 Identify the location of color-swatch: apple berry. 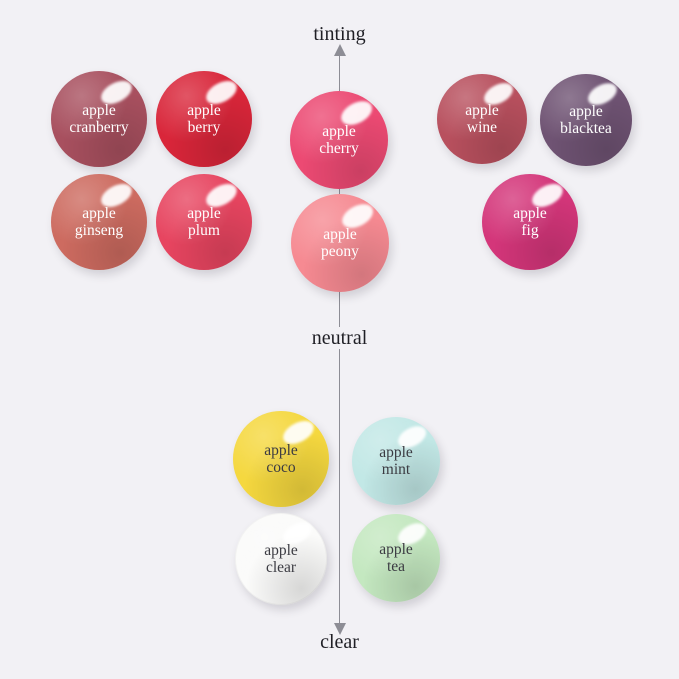
(204, 119).